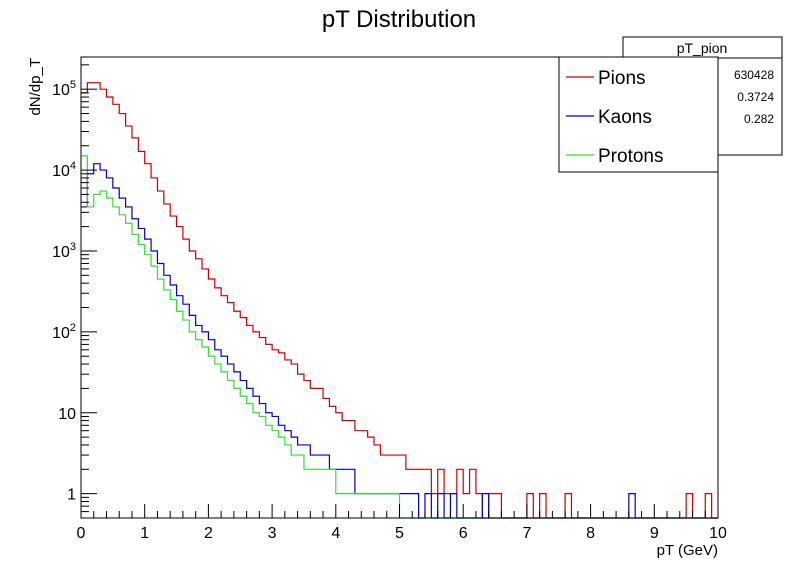 Image resolution: width=798 pixels, height=574 pixels. What do you see at coordinates (64, 170) in the screenshot?
I see `y-tick-label: 10⁴` at bounding box center [64, 170].